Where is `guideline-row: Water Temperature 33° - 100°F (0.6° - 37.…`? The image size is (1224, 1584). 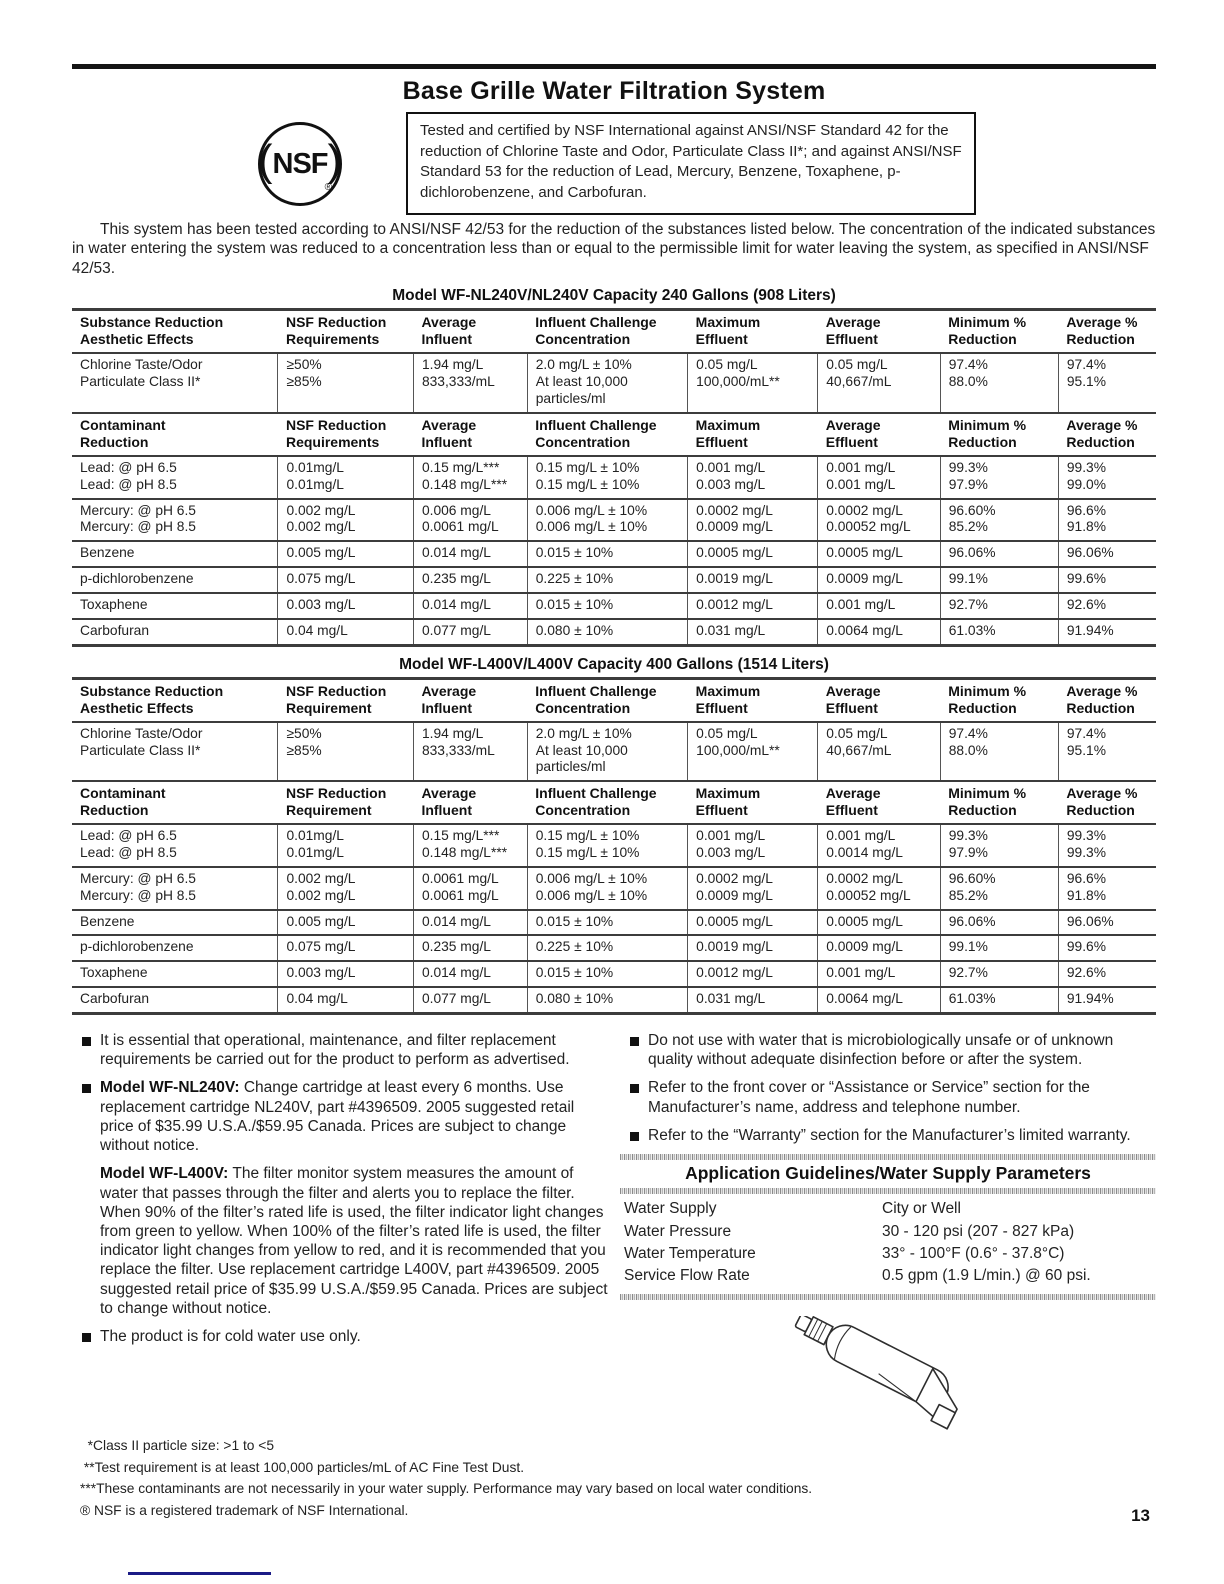
guideline-row: Water Temperature 33° - 100°F (0.6° - 37.… is located at coordinates (890, 1254).